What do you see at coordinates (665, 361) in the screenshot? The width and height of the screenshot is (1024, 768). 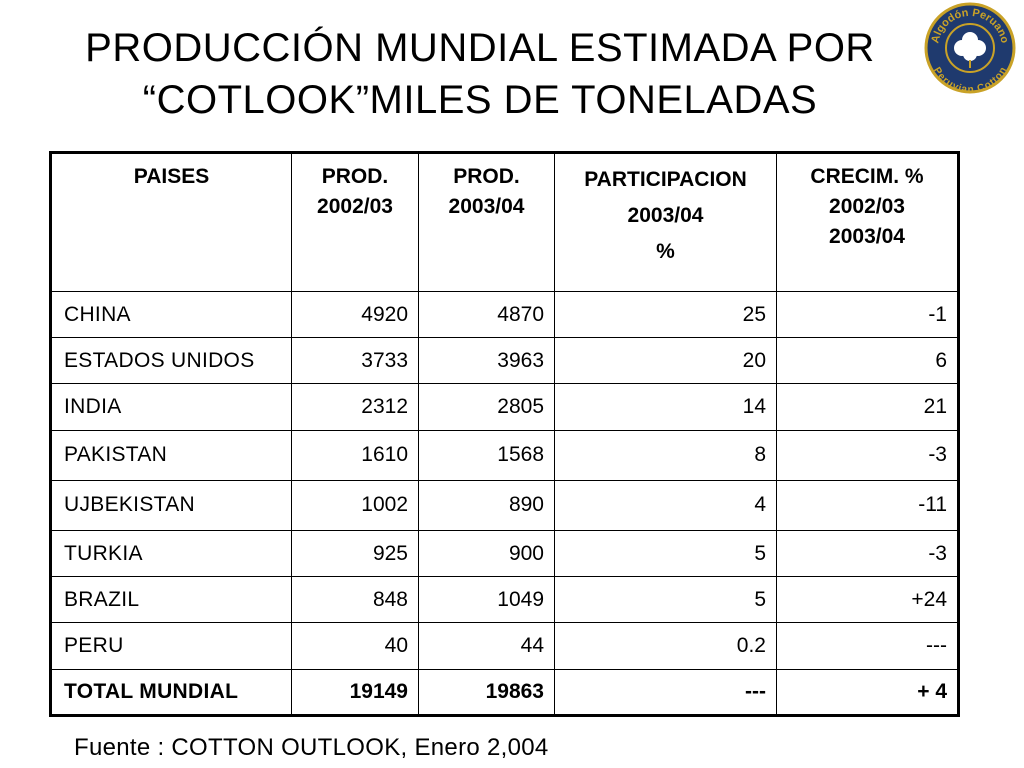 I see `value-cell: 20` at bounding box center [665, 361].